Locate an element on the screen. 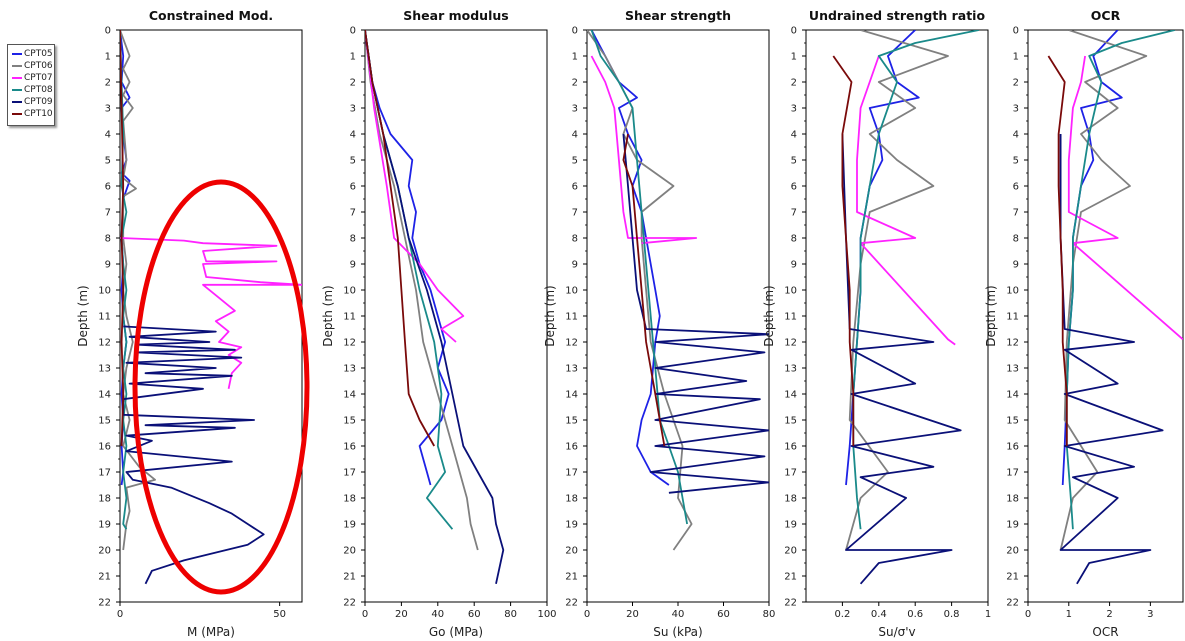 This screenshot has height=641, width=1185. x-axis-label: Su (kPa) is located at coordinates (677, 632).